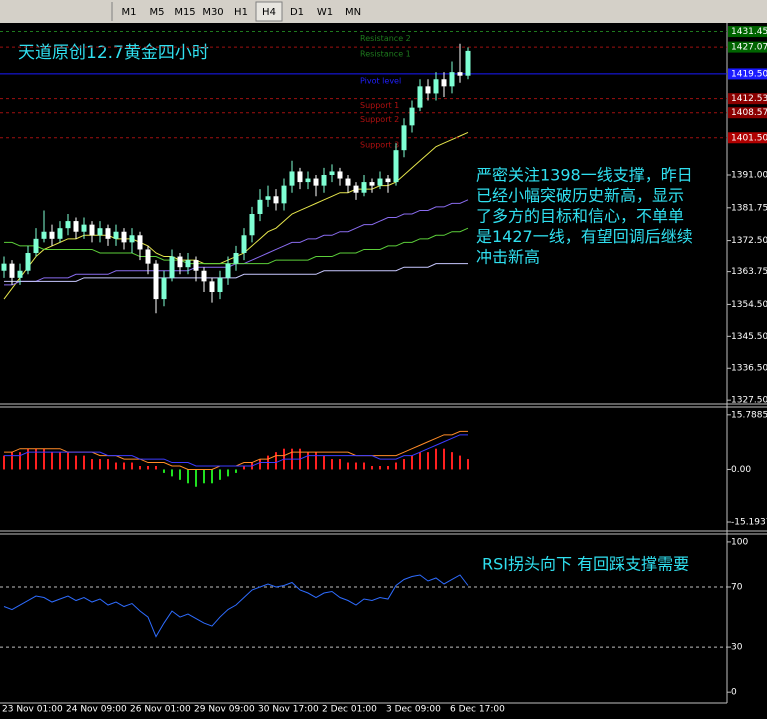 The width and height of the screenshot is (767, 719). I want to click on y-tick-label: -15.1937, so click(749, 523).